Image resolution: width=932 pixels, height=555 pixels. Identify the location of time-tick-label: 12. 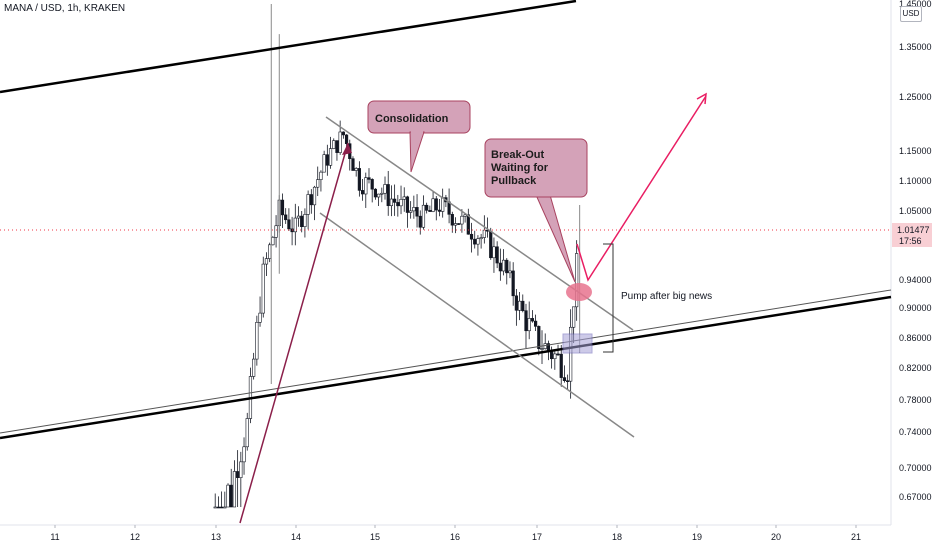
(135, 537).